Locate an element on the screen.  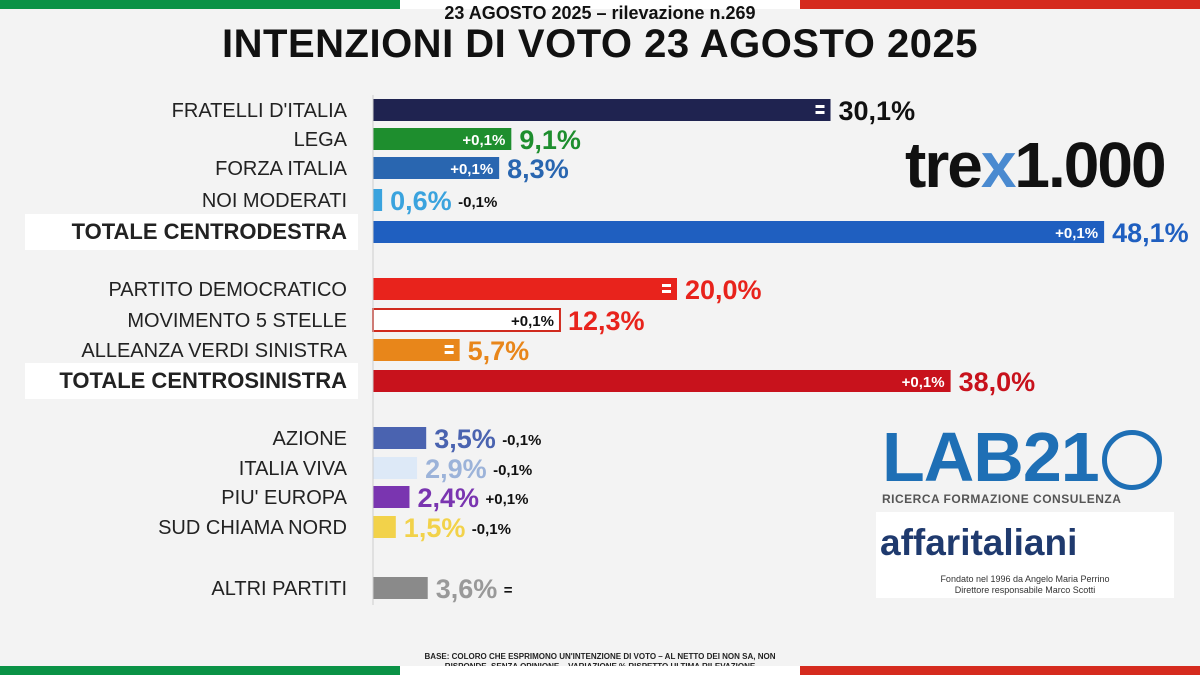
change-label-piu-europa: +0,1% is located at coordinates (506, 499).